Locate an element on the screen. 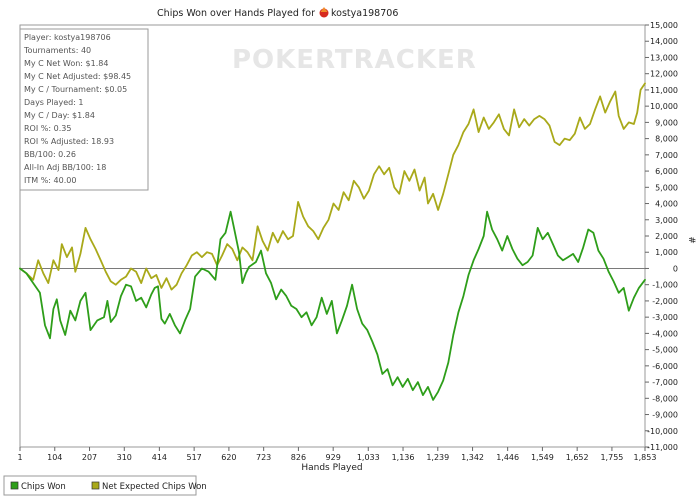 This screenshot has height=499, width=700. stats-line: ITM %: 40.00 is located at coordinates (50, 180).